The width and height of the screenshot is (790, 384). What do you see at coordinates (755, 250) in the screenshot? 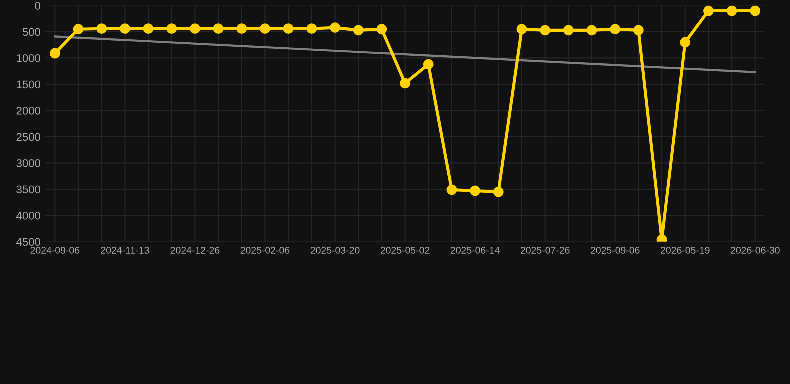
I see `x-tick-label: 2026-06-30` at bounding box center [755, 250].